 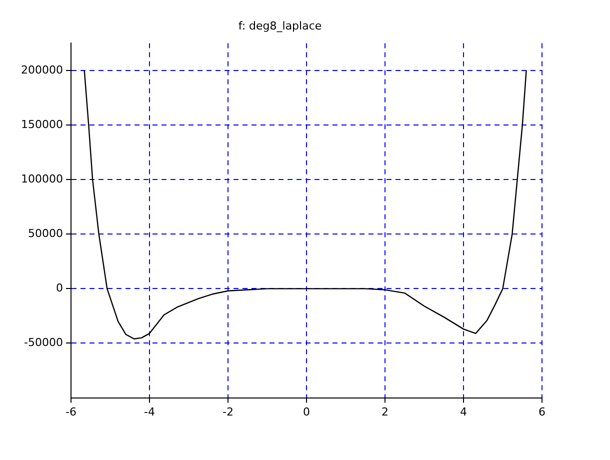 I want to click on x-tick-label: -6, so click(x=71, y=411).